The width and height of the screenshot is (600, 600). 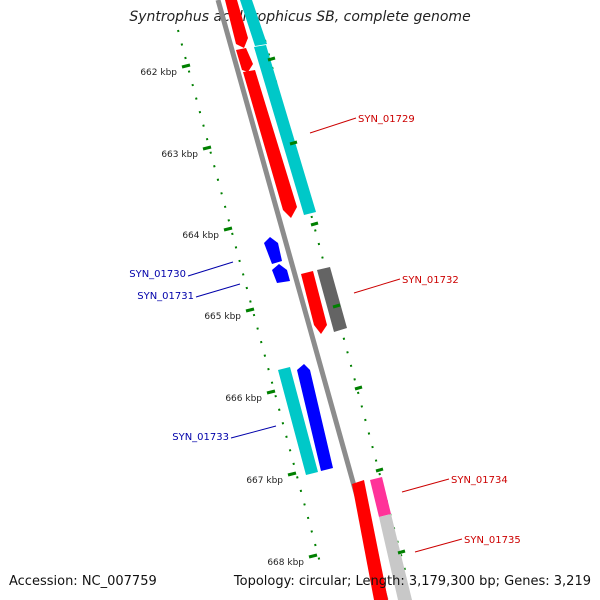 I want to click on gene-label-syn-01730: SYN_01730, so click(x=157, y=274).